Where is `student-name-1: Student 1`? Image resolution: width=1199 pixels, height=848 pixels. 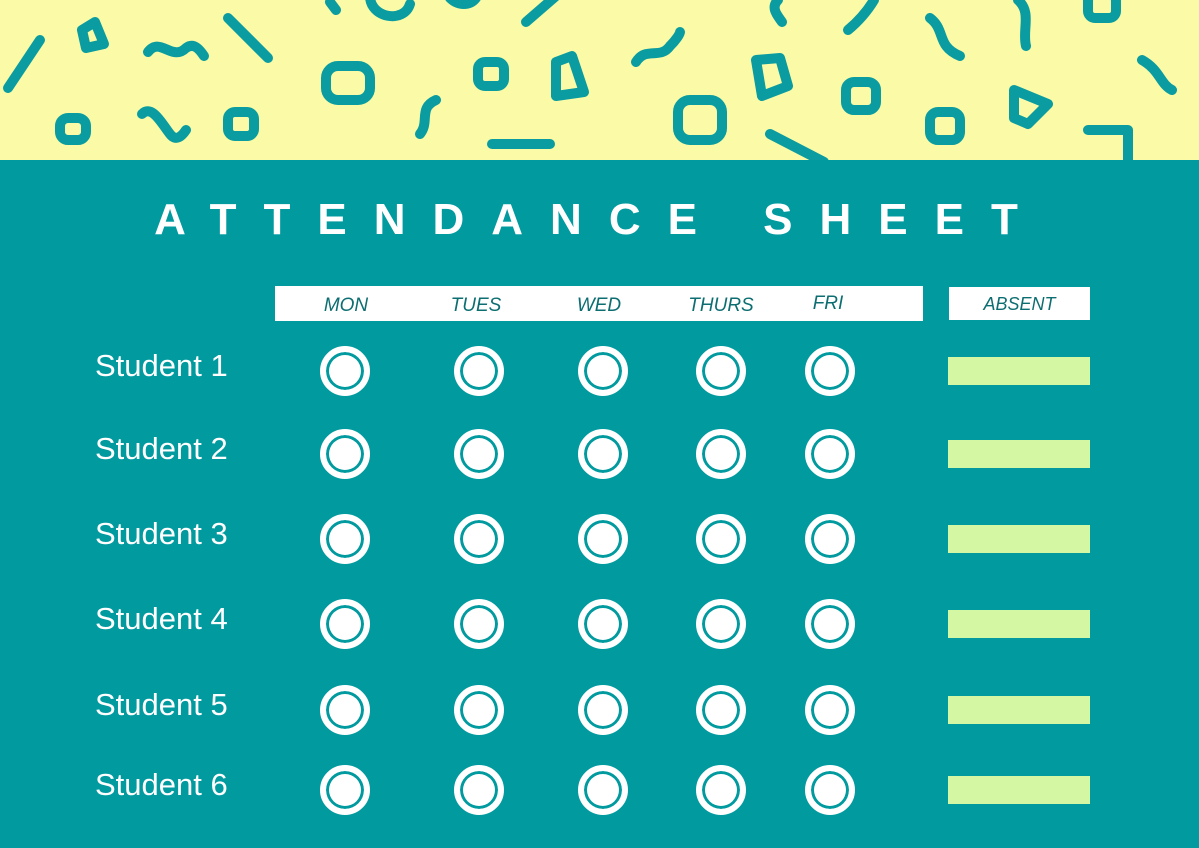
student-name-1: Student 1 is located at coordinates (161, 365).